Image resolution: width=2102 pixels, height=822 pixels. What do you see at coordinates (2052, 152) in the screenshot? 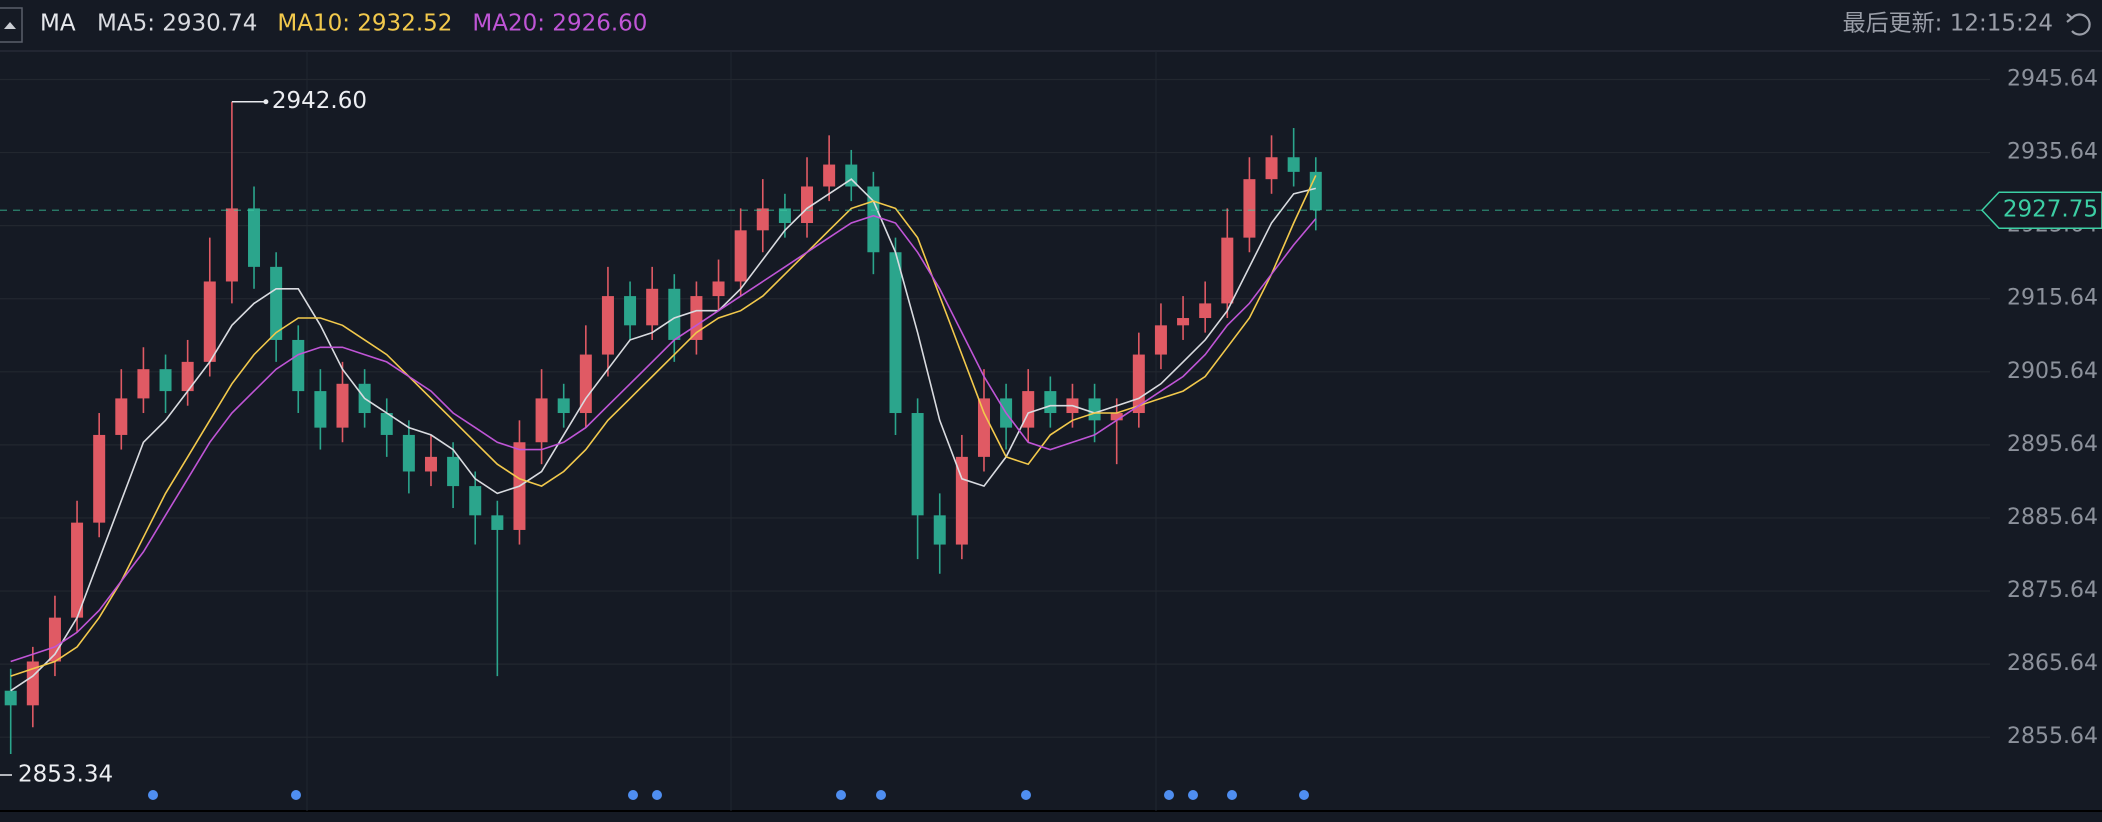
I see `y-tick-label: 2935.64` at bounding box center [2052, 152].